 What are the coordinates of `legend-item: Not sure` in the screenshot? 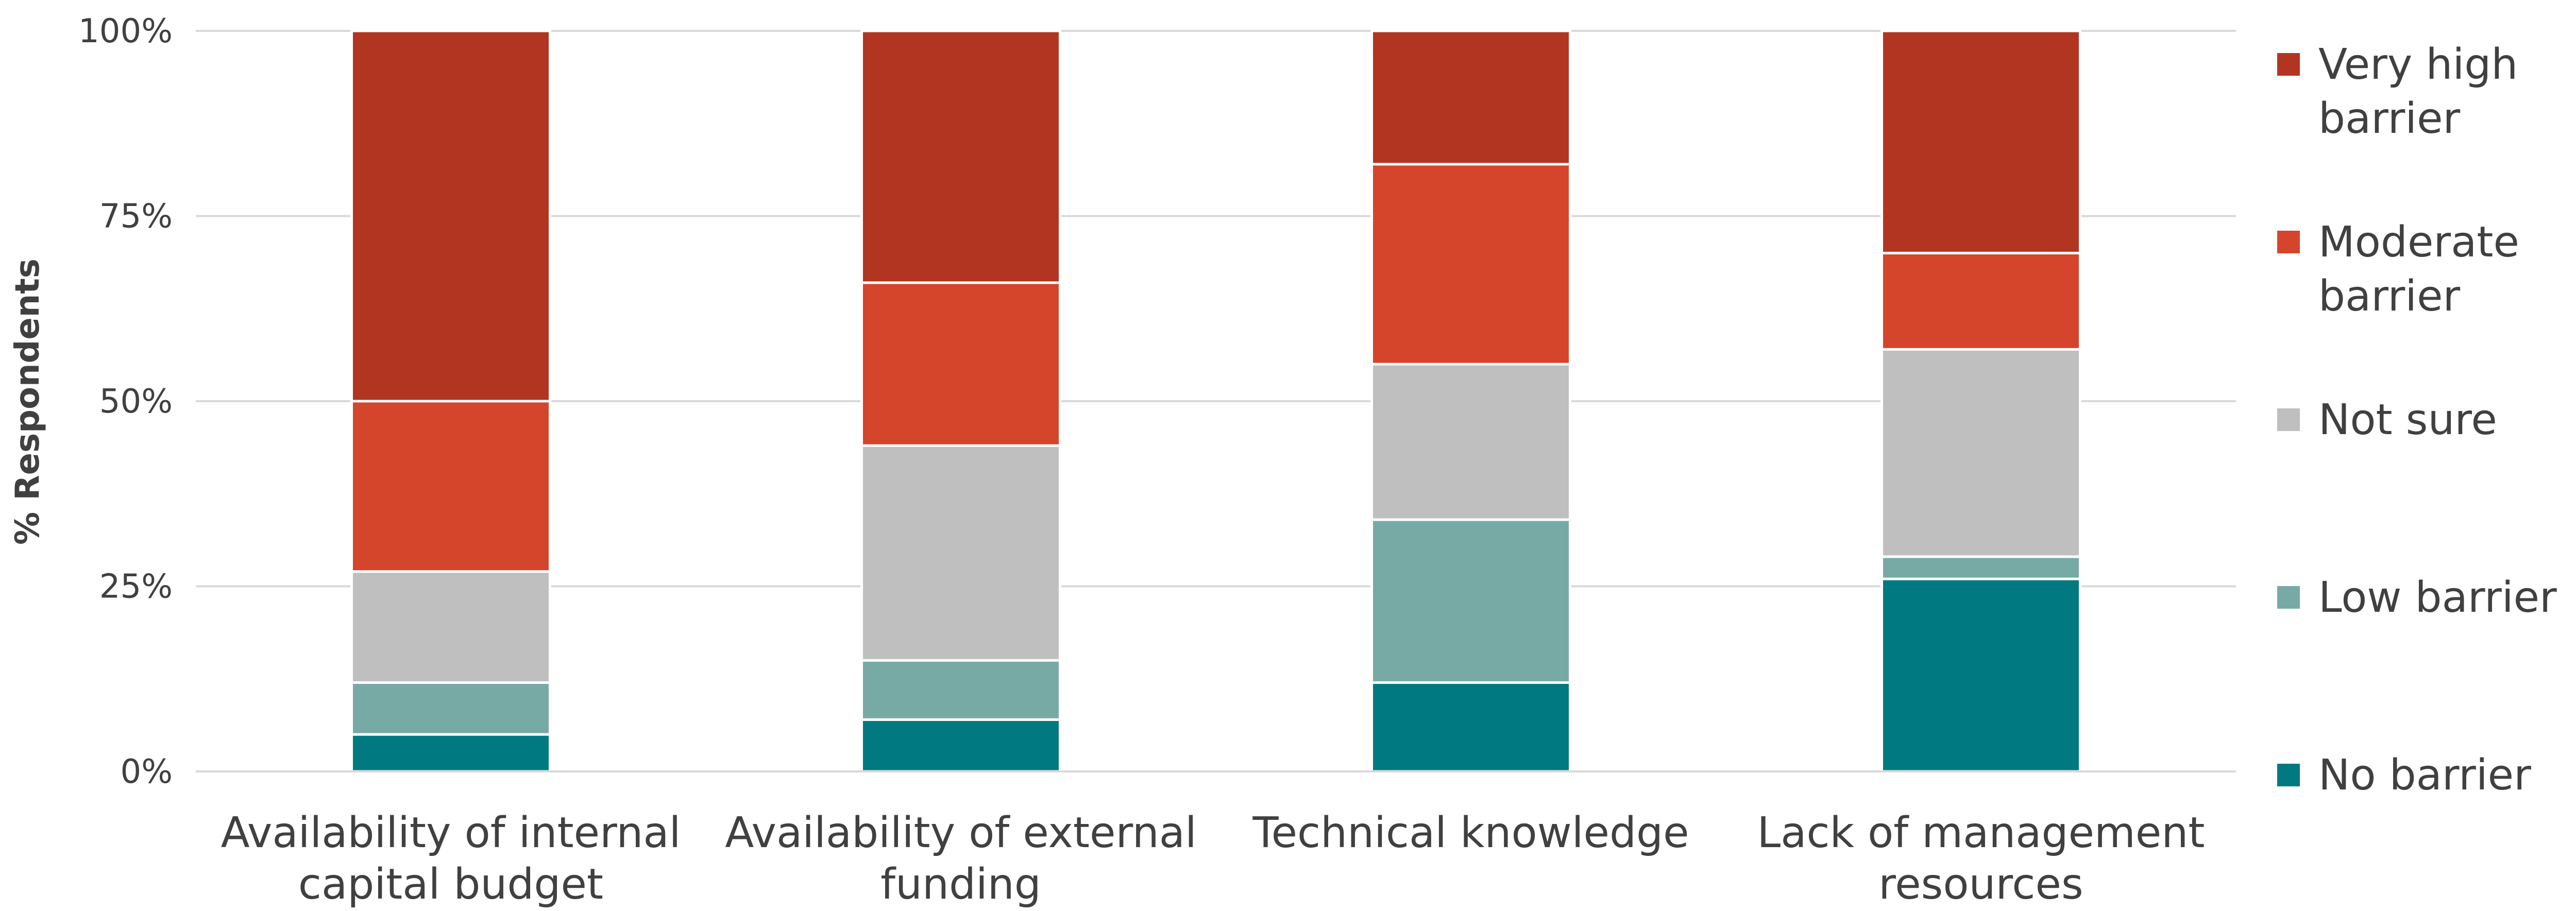 It's located at (2387, 420).